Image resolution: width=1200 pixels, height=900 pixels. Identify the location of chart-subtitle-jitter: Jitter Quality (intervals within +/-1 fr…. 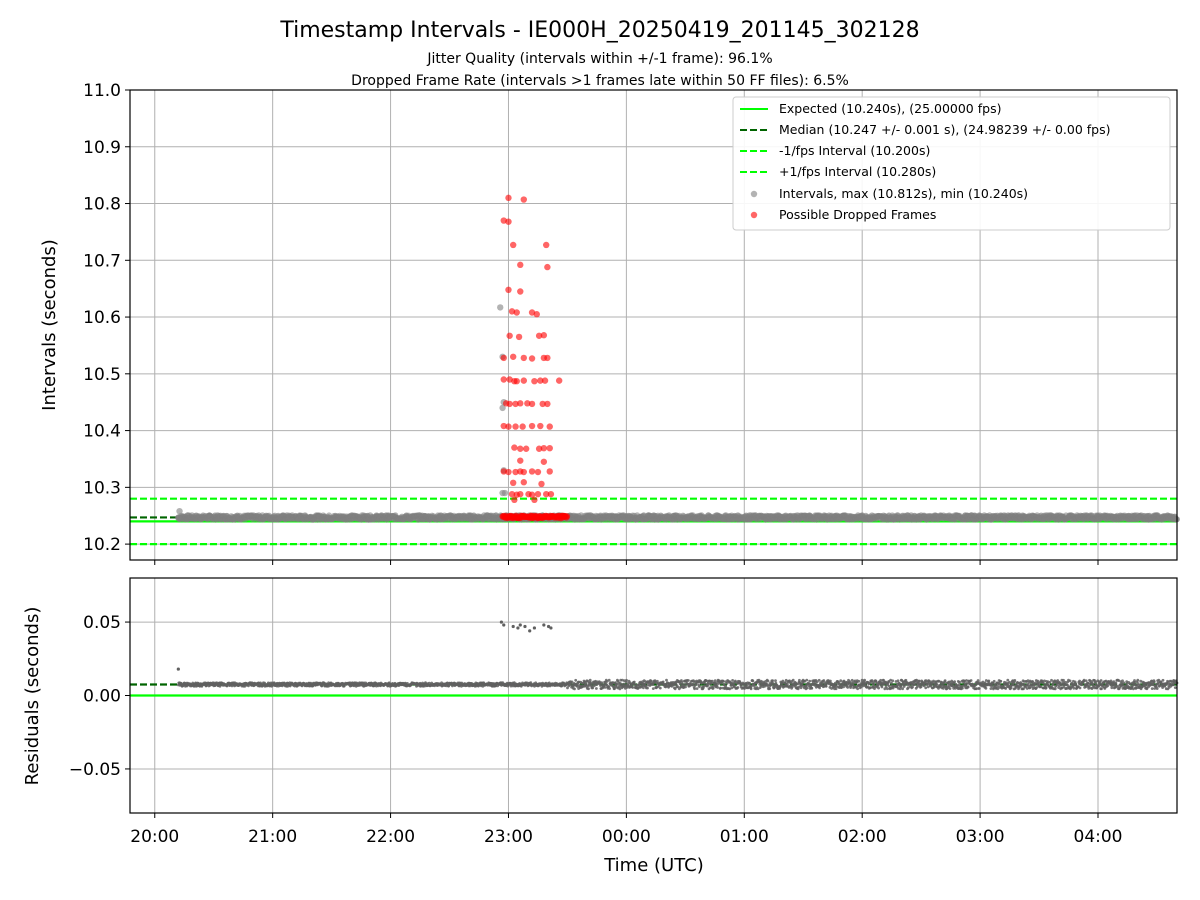
(599, 59).